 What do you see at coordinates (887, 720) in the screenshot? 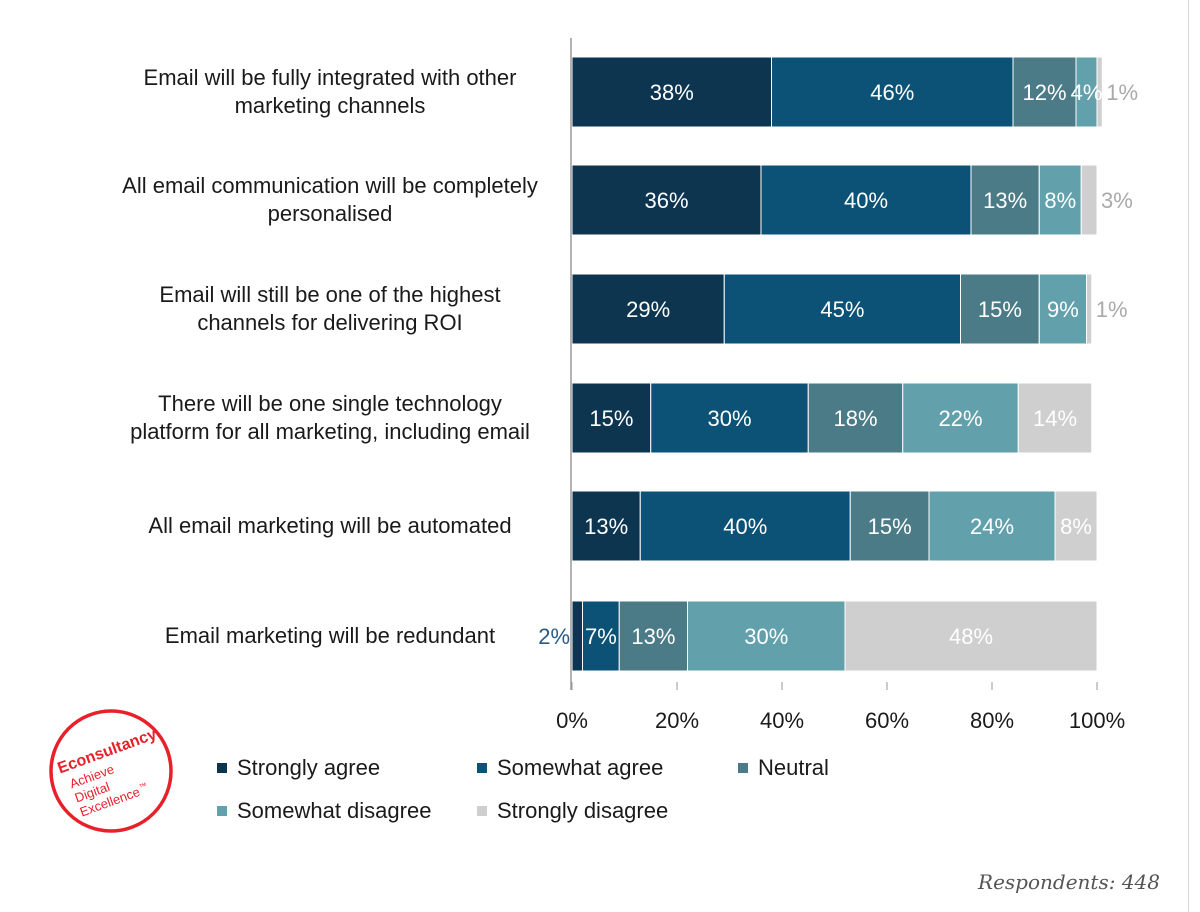
I see `x-tick-label: 60%` at bounding box center [887, 720].